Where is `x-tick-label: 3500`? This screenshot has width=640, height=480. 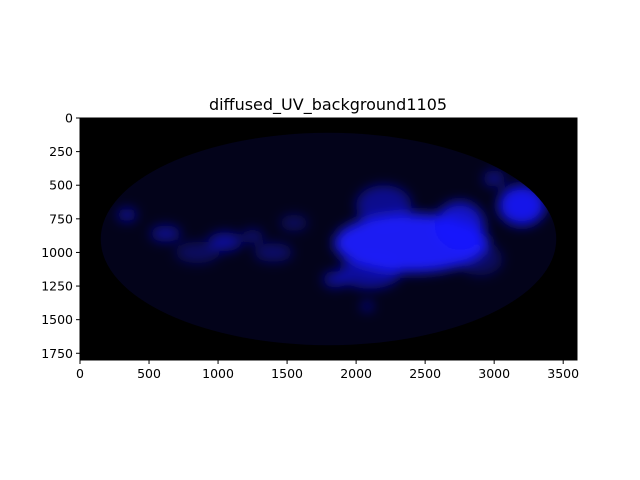 x-tick-label: 3500 is located at coordinates (563, 373).